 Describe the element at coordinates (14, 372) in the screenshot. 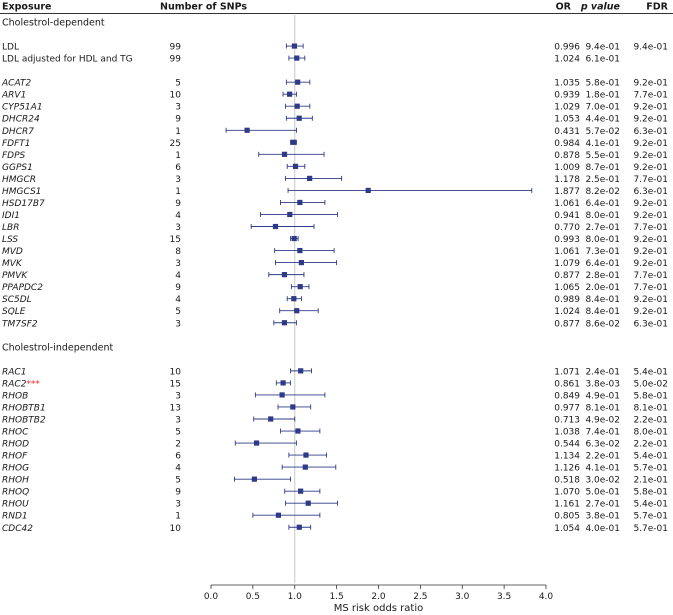

I see `exposure-label: RAC1` at that location.